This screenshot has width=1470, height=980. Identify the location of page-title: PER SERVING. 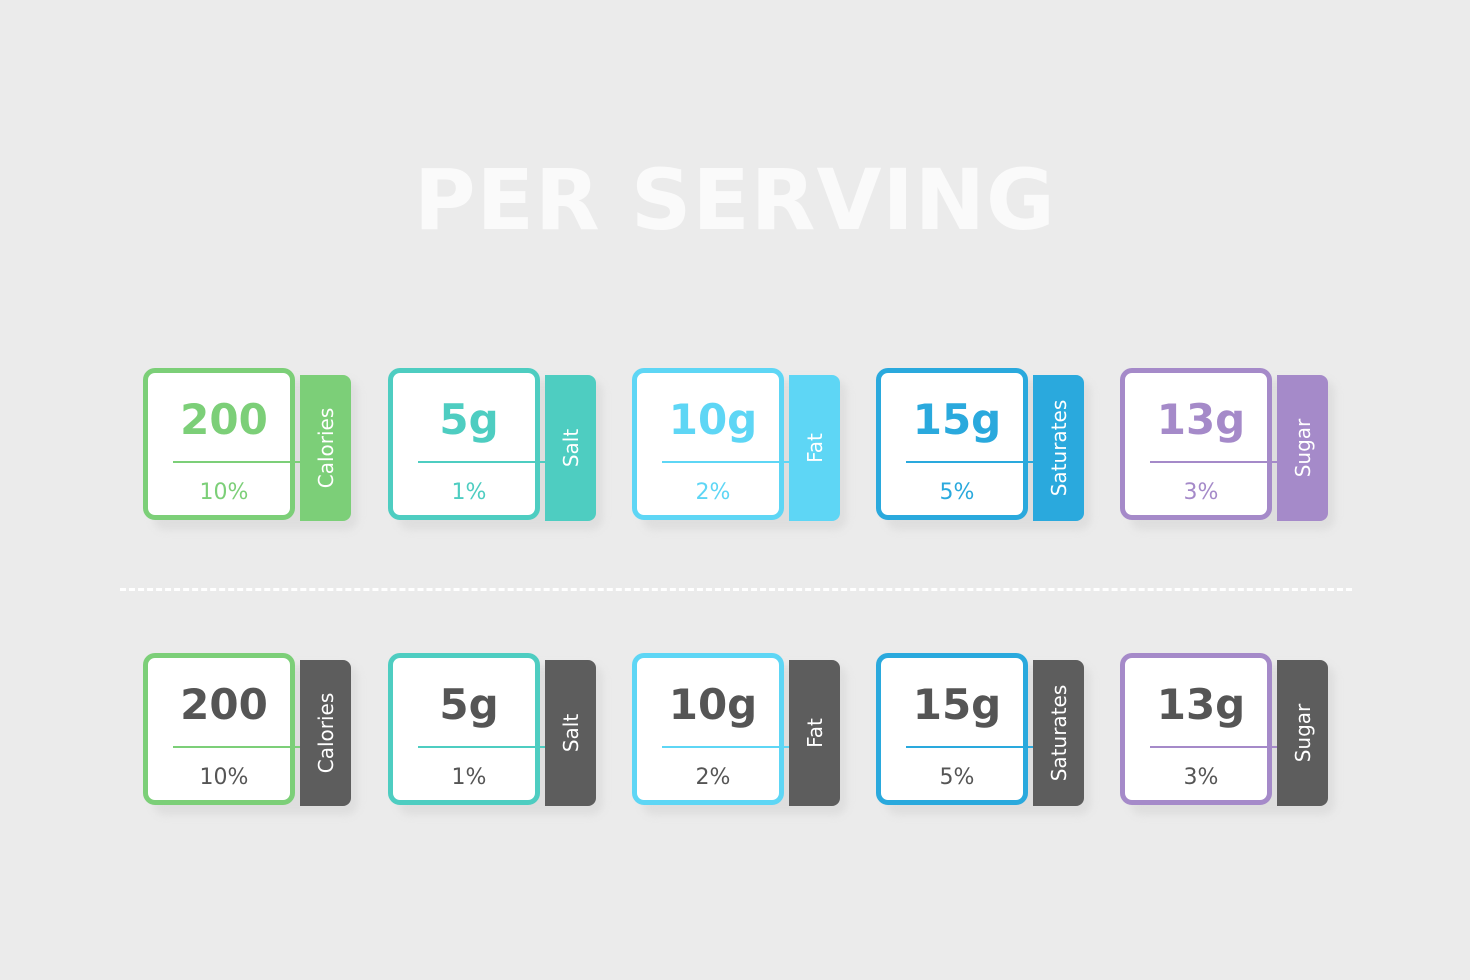
(735, 200).